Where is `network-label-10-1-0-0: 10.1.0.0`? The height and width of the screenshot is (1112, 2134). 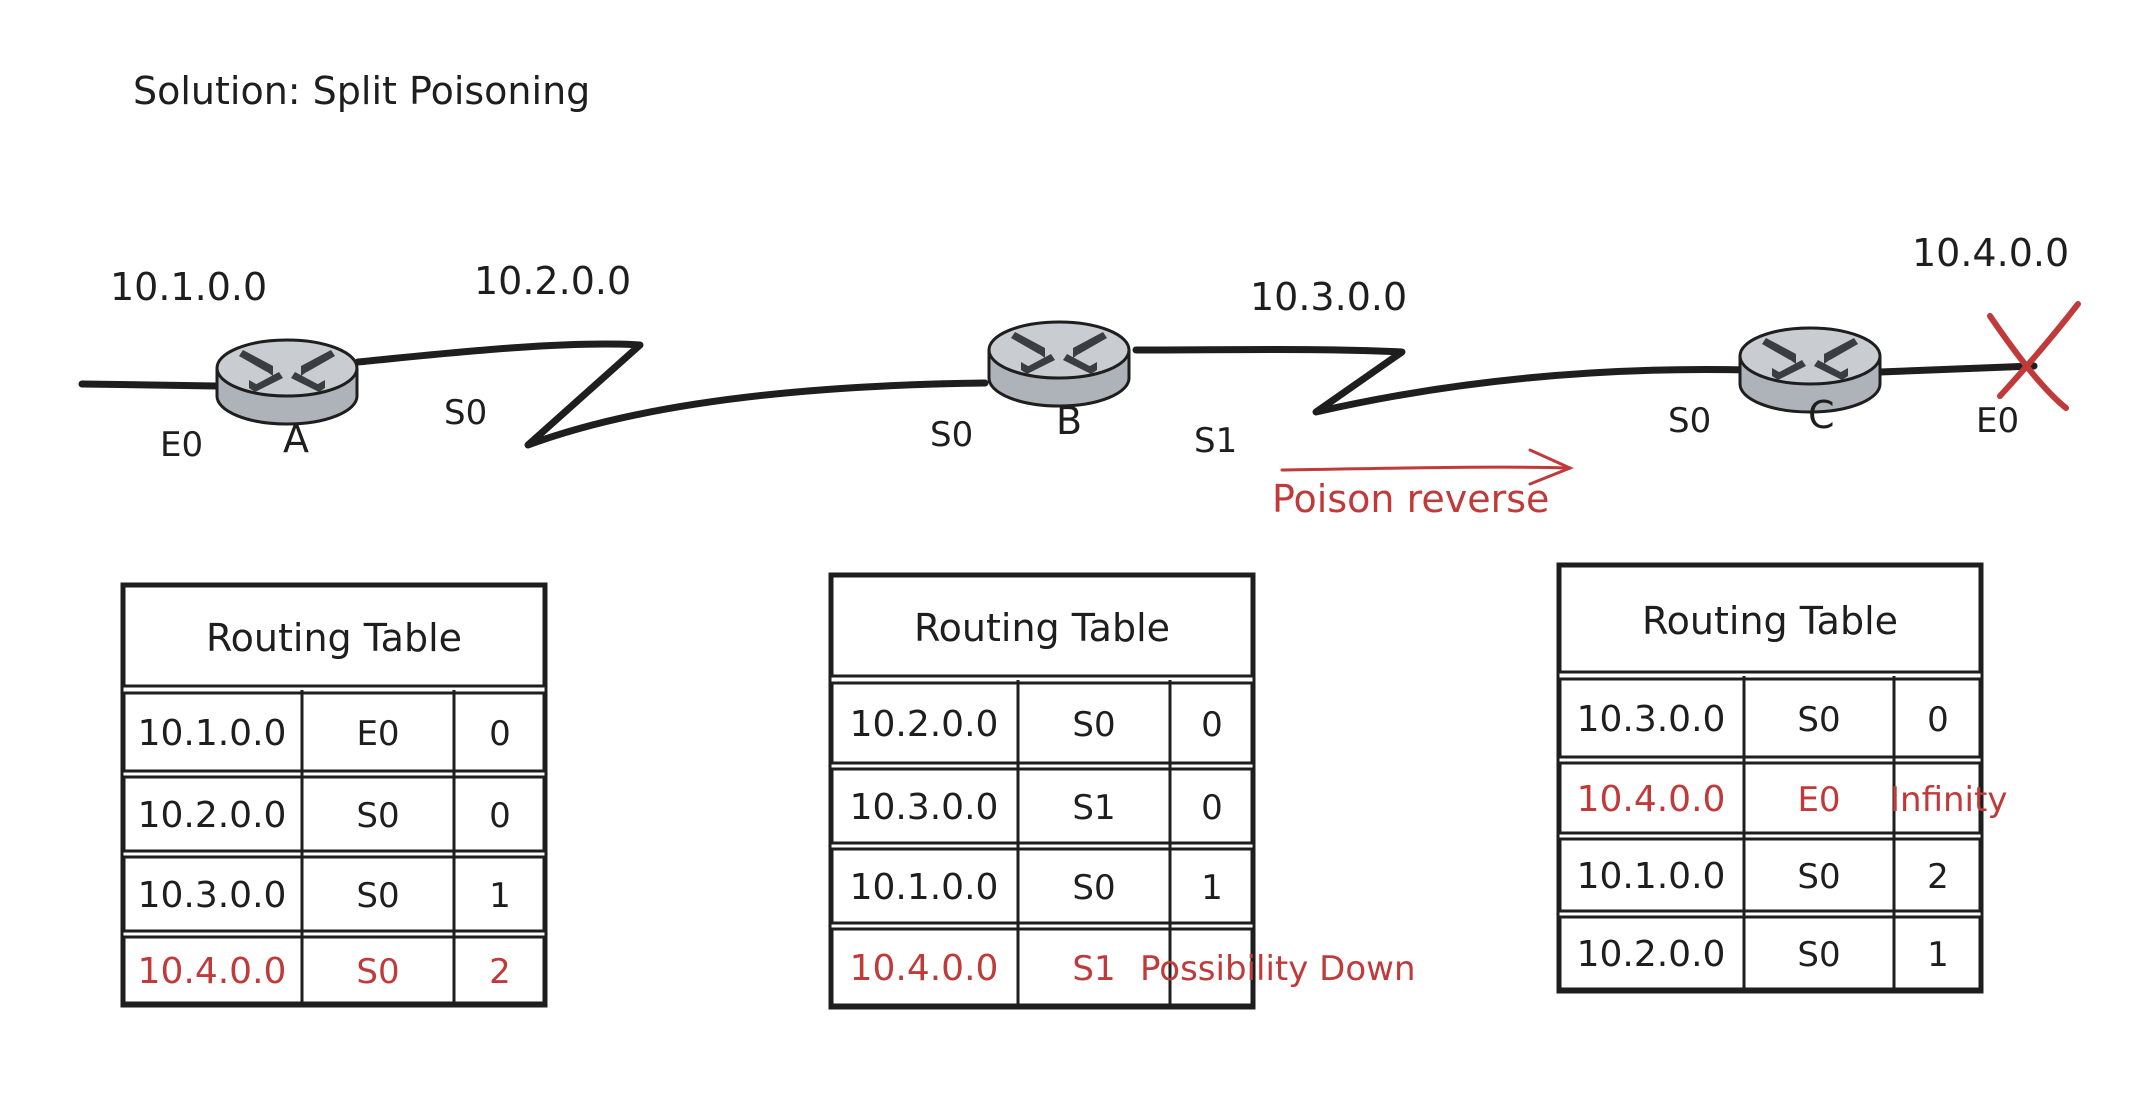
network-label-10-1-0-0: 10.1.0.0 is located at coordinates (188, 287).